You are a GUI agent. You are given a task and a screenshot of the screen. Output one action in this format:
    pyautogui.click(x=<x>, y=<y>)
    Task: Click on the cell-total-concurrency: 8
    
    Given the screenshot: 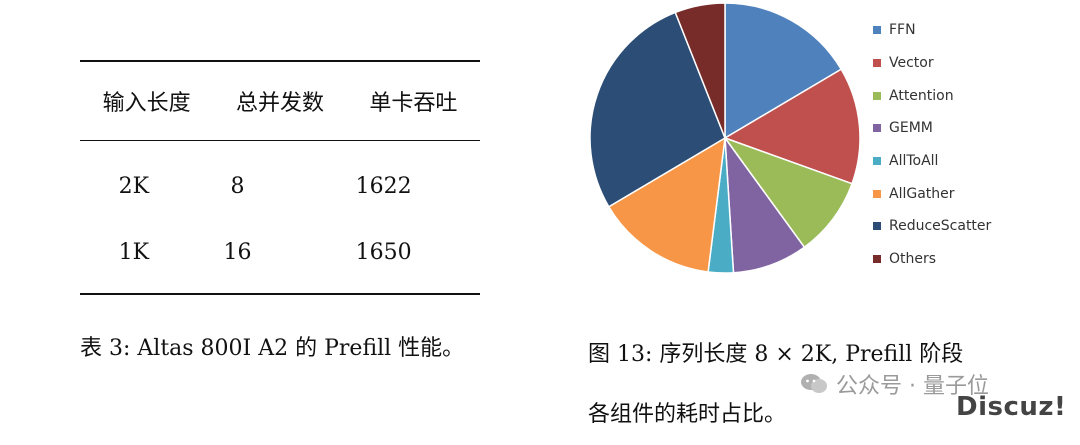 What is the action you would take?
    pyautogui.click(x=237, y=186)
    